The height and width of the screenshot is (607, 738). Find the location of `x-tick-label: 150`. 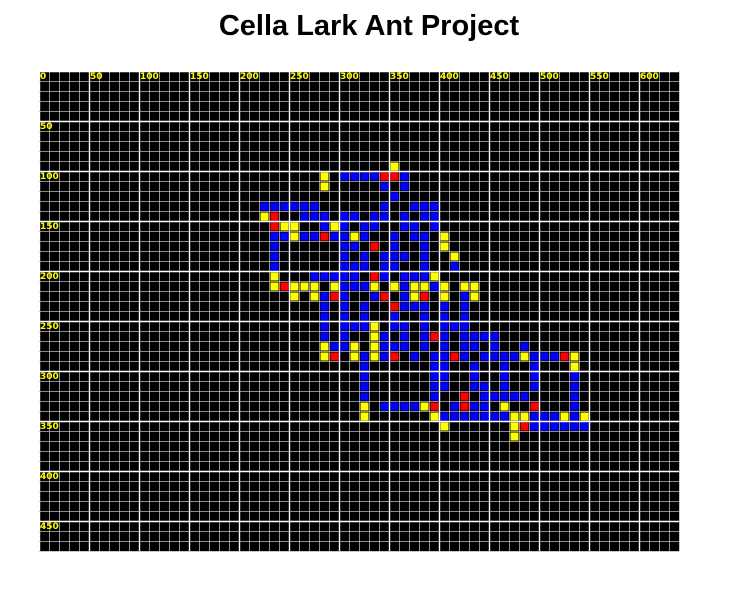

x-tick-label: 150 is located at coordinates (199, 77).